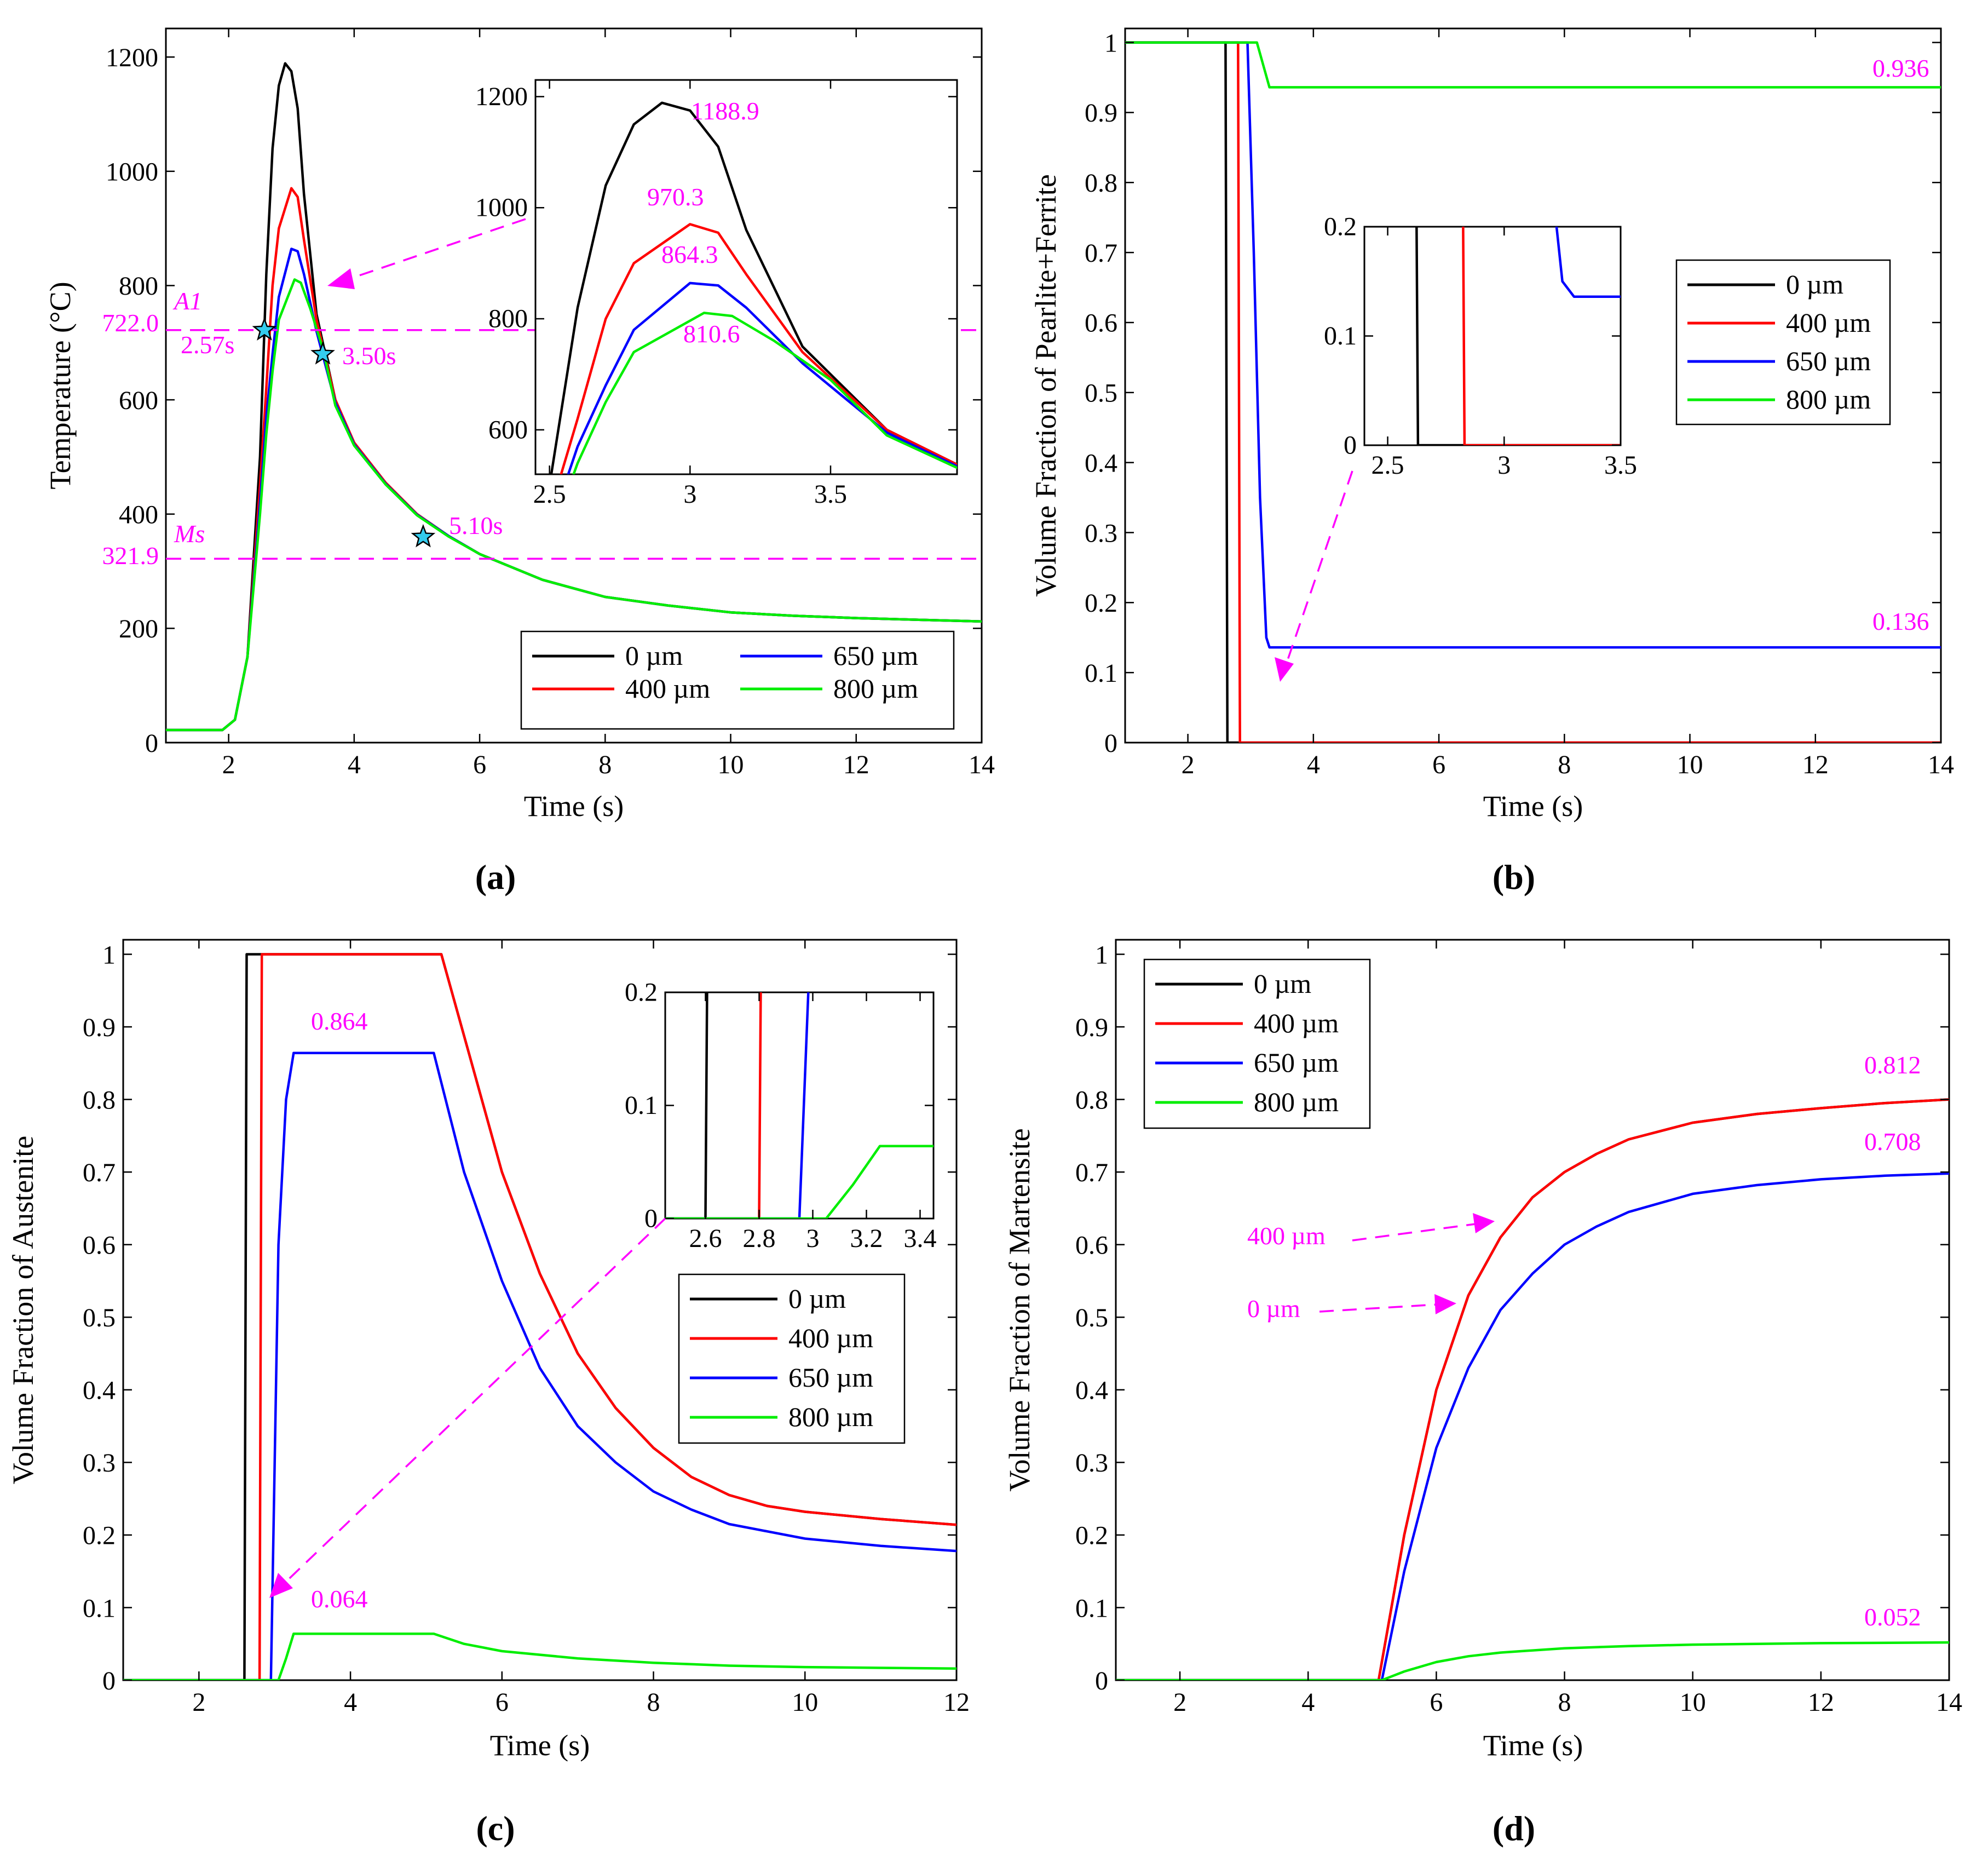 This screenshot has height=1862, width=1988. What do you see at coordinates (1514, 877) in the screenshot?
I see `caption-b: (b)` at bounding box center [1514, 877].